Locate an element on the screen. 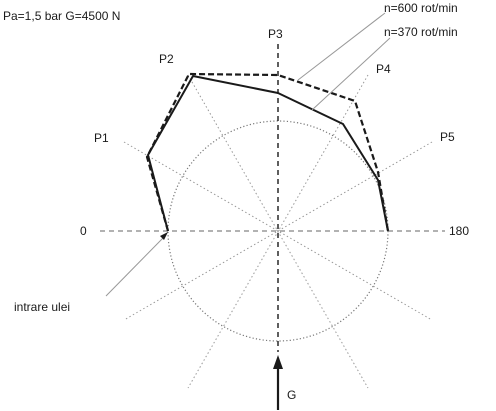 Image resolution: width=496 pixels, height=411 pixels. legend-n370: n=370 rot/min is located at coordinates (421, 32).